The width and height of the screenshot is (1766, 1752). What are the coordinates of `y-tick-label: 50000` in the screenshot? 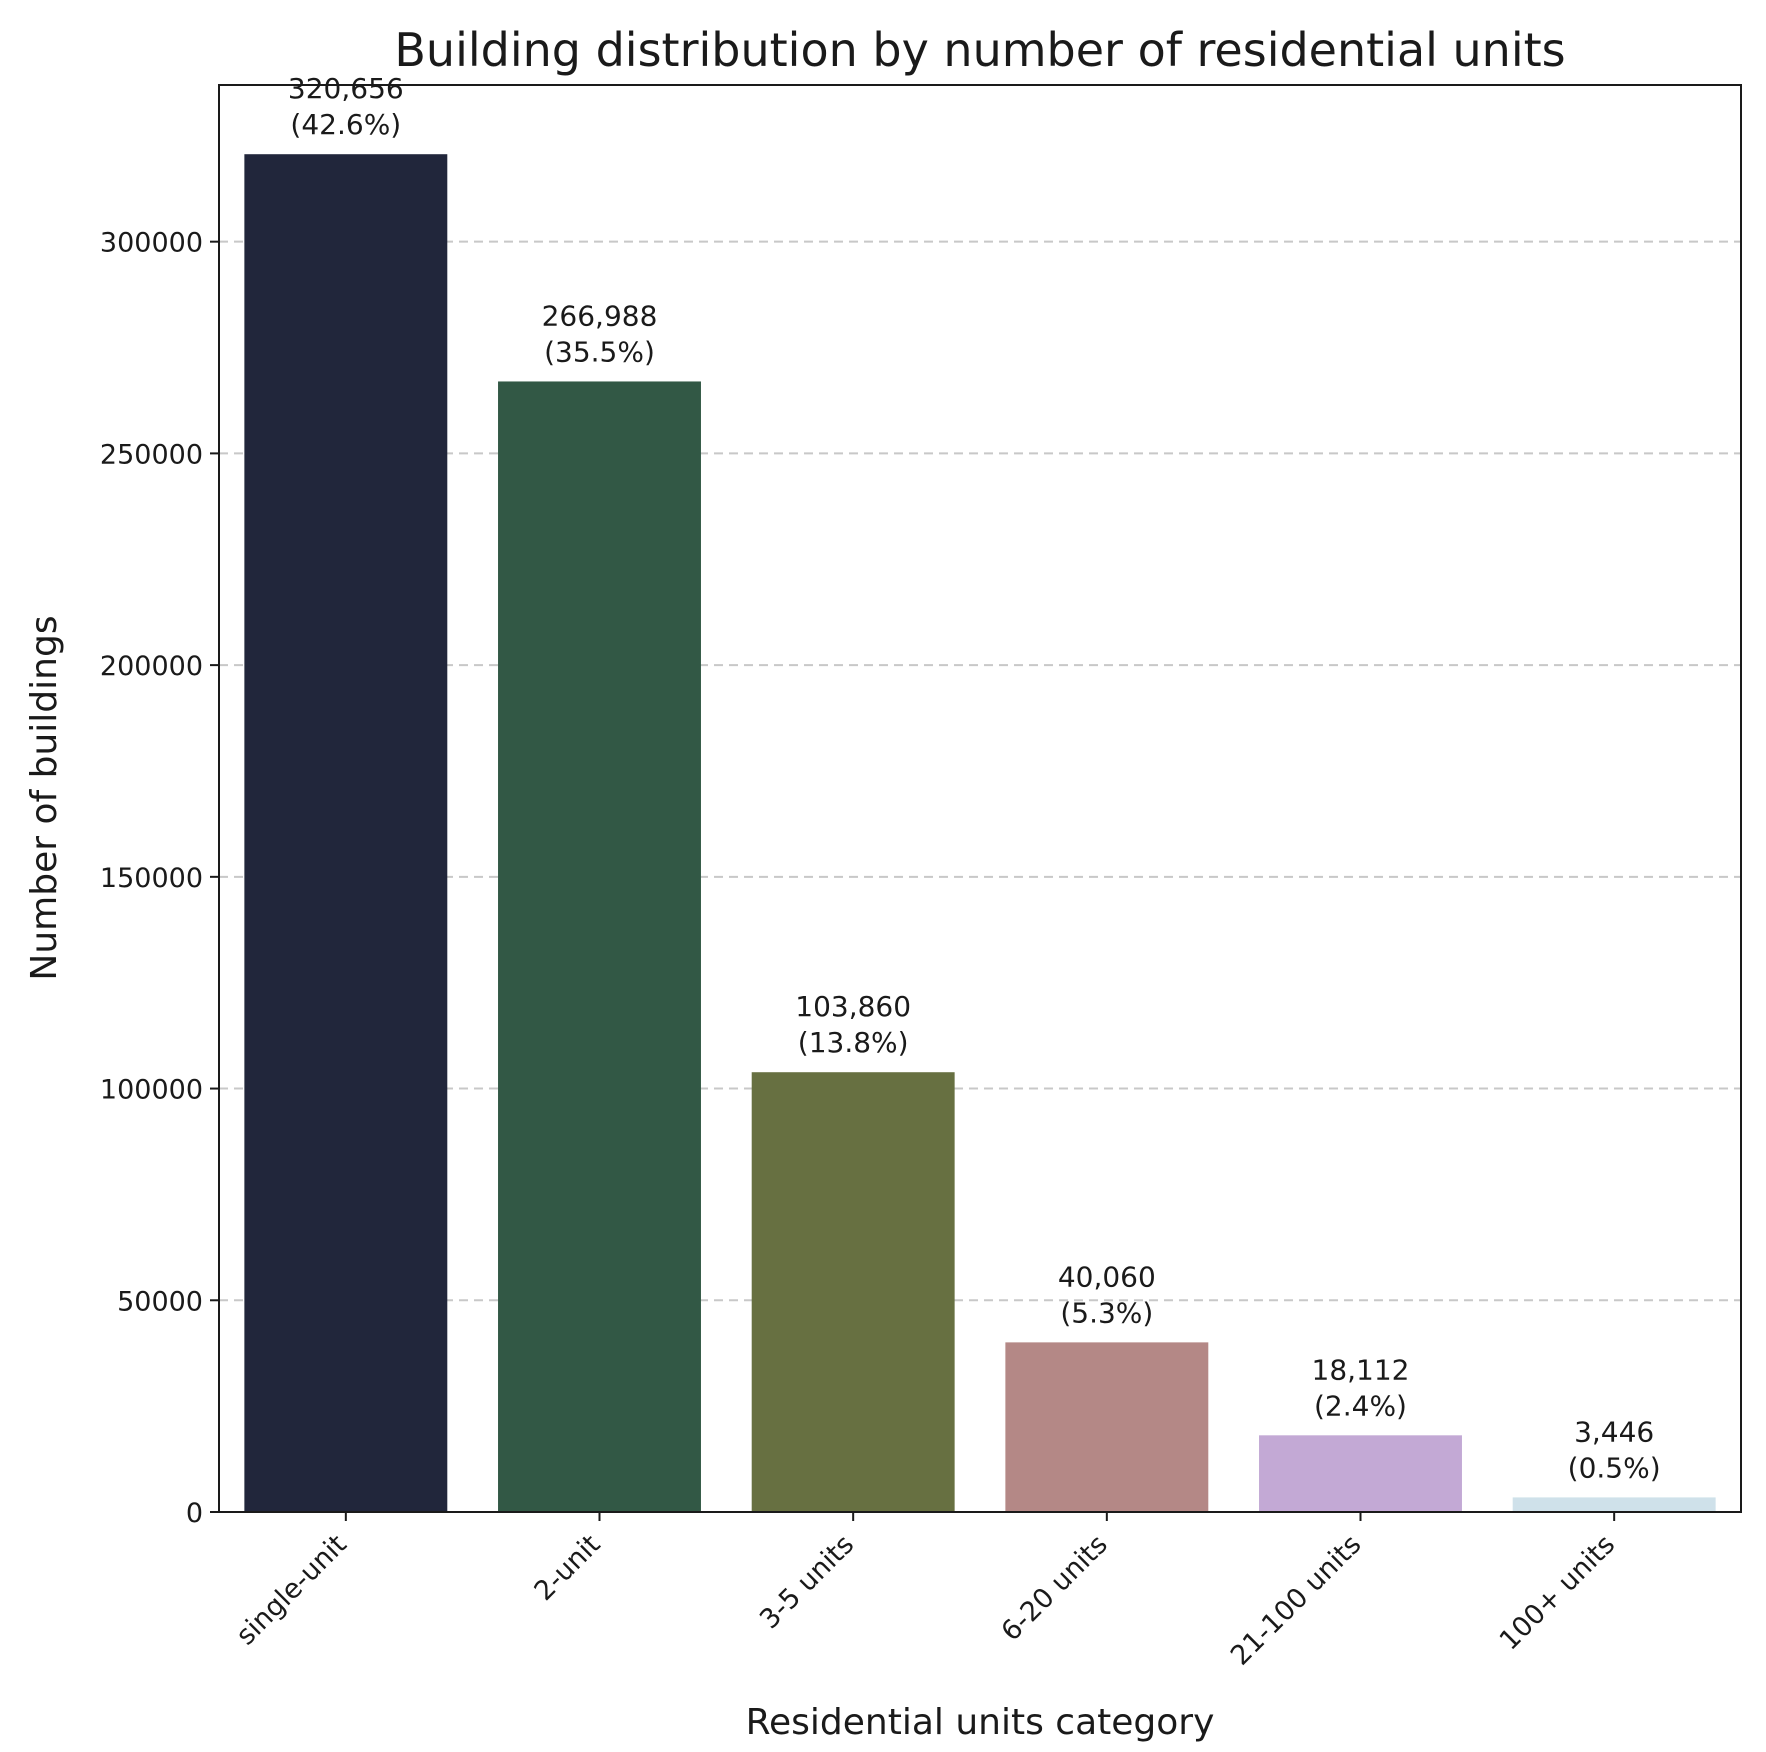 It's located at (160, 1301).